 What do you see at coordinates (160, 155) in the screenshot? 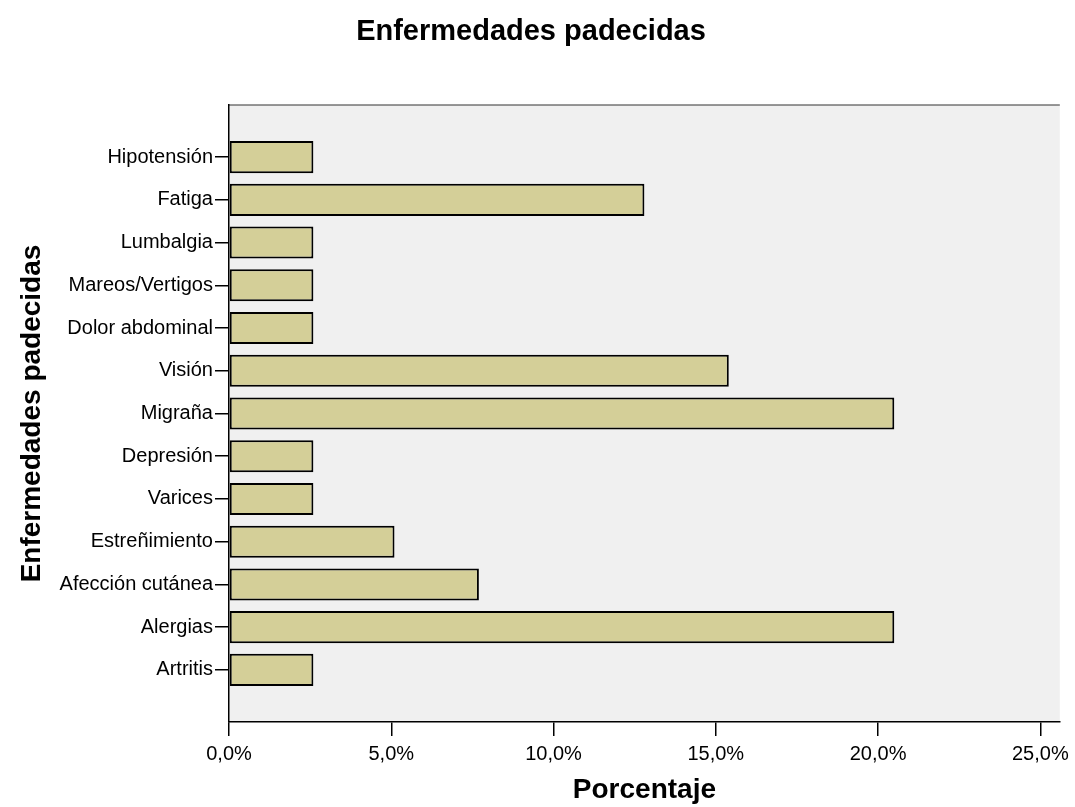
I see `y-tick-label: Hipotensión` at bounding box center [160, 155].